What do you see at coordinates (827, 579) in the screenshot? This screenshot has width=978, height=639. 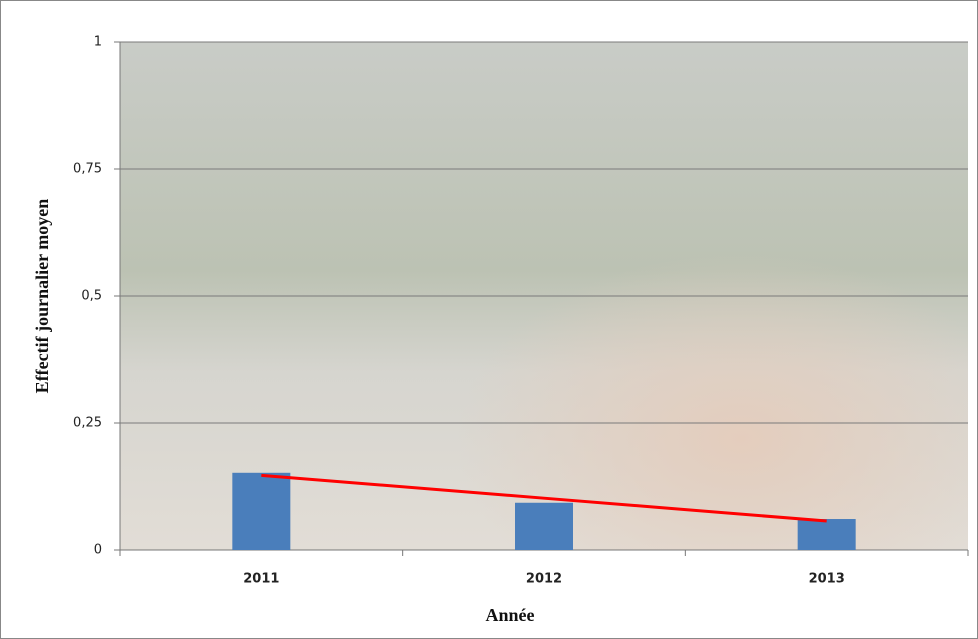 I see `x-tick-label: 2013` at bounding box center [827, 579].